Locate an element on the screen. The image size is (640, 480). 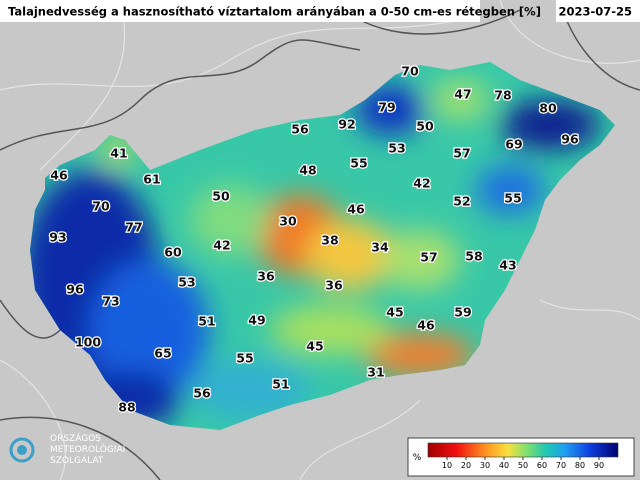
value-label: 88 is located at coordinates (126, 407).